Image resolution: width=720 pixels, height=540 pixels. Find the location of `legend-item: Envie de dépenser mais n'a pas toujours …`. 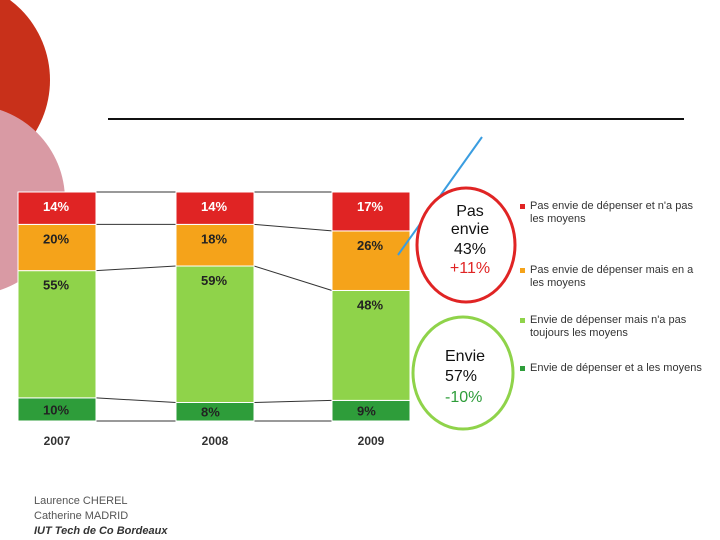

legend-item: Envie de dépenser mais n'a pas toujours … is located at coordinates (615, 327).